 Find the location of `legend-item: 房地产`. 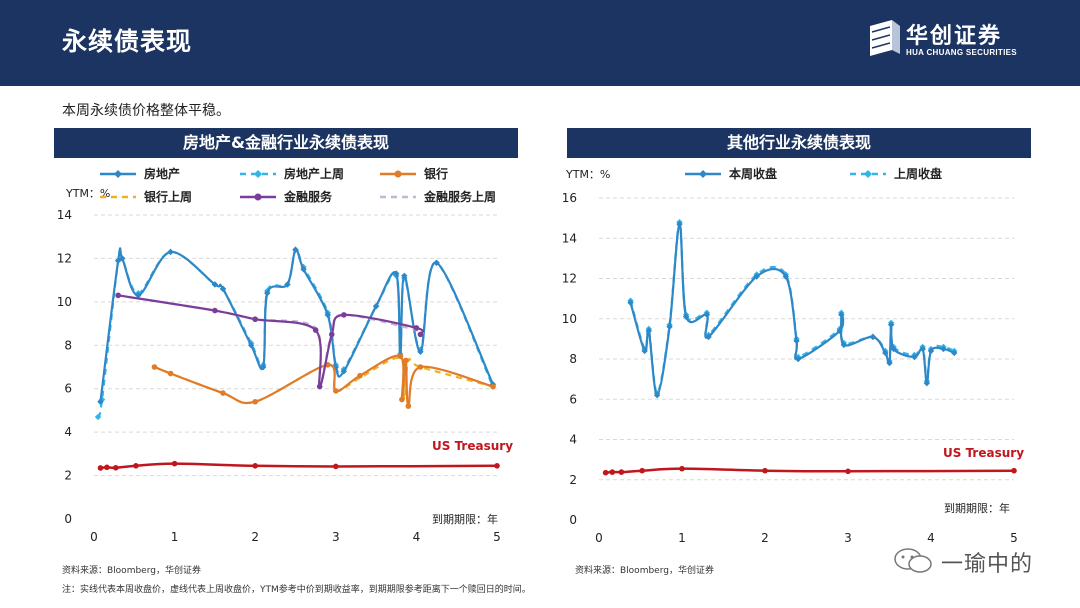

legend-item: 房地产 is located at coordinates (140, 173).